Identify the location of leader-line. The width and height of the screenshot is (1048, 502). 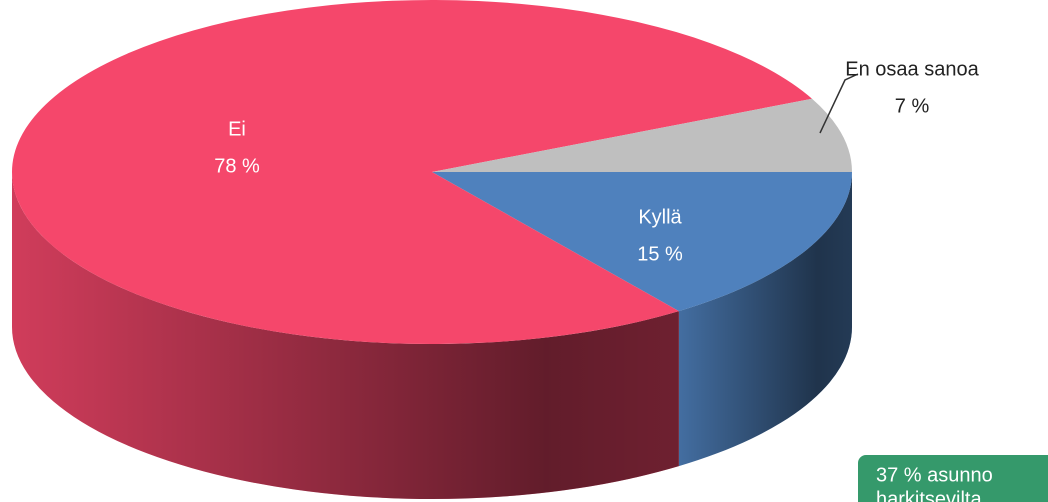
(839, 103).